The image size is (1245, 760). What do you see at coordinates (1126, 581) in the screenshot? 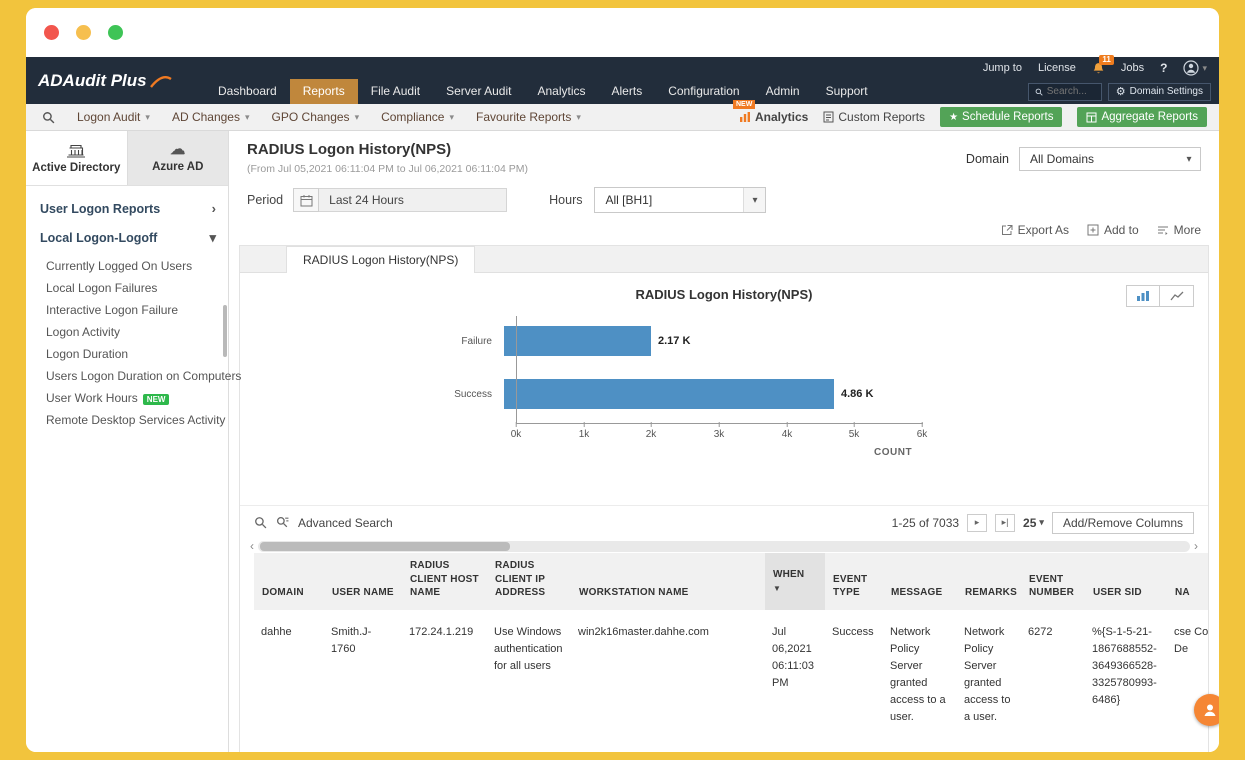
I see `col-header-user-sid: USER SID` at bounding box center [1126, 581].